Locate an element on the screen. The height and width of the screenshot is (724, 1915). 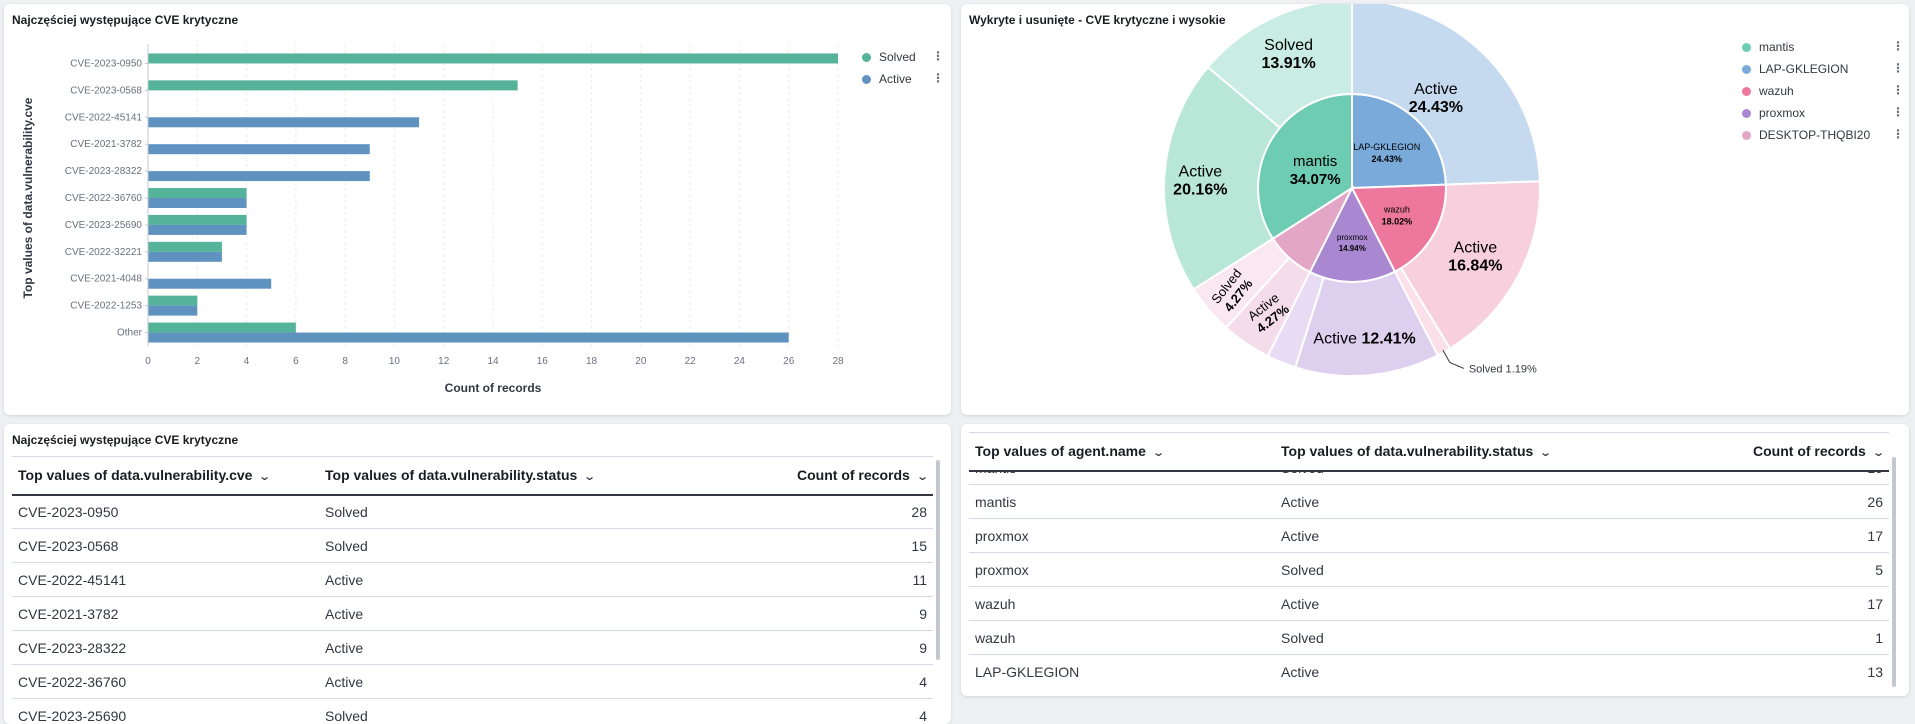
agent-cell: mantis is located at coordinates (1122, 502).